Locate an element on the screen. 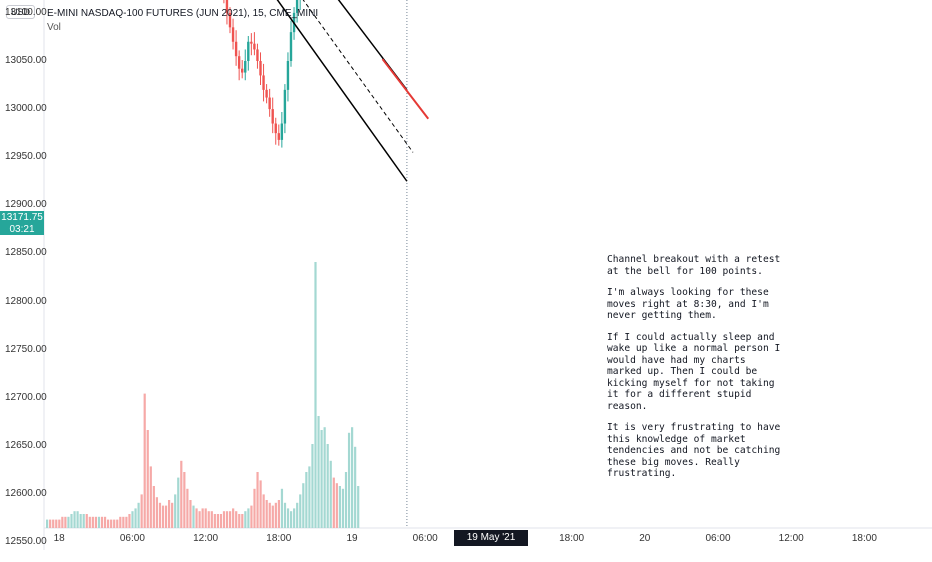 This screenshot has width=932, height=562. price-tick-label: 13100.00 is located at coordinates (26, 12).